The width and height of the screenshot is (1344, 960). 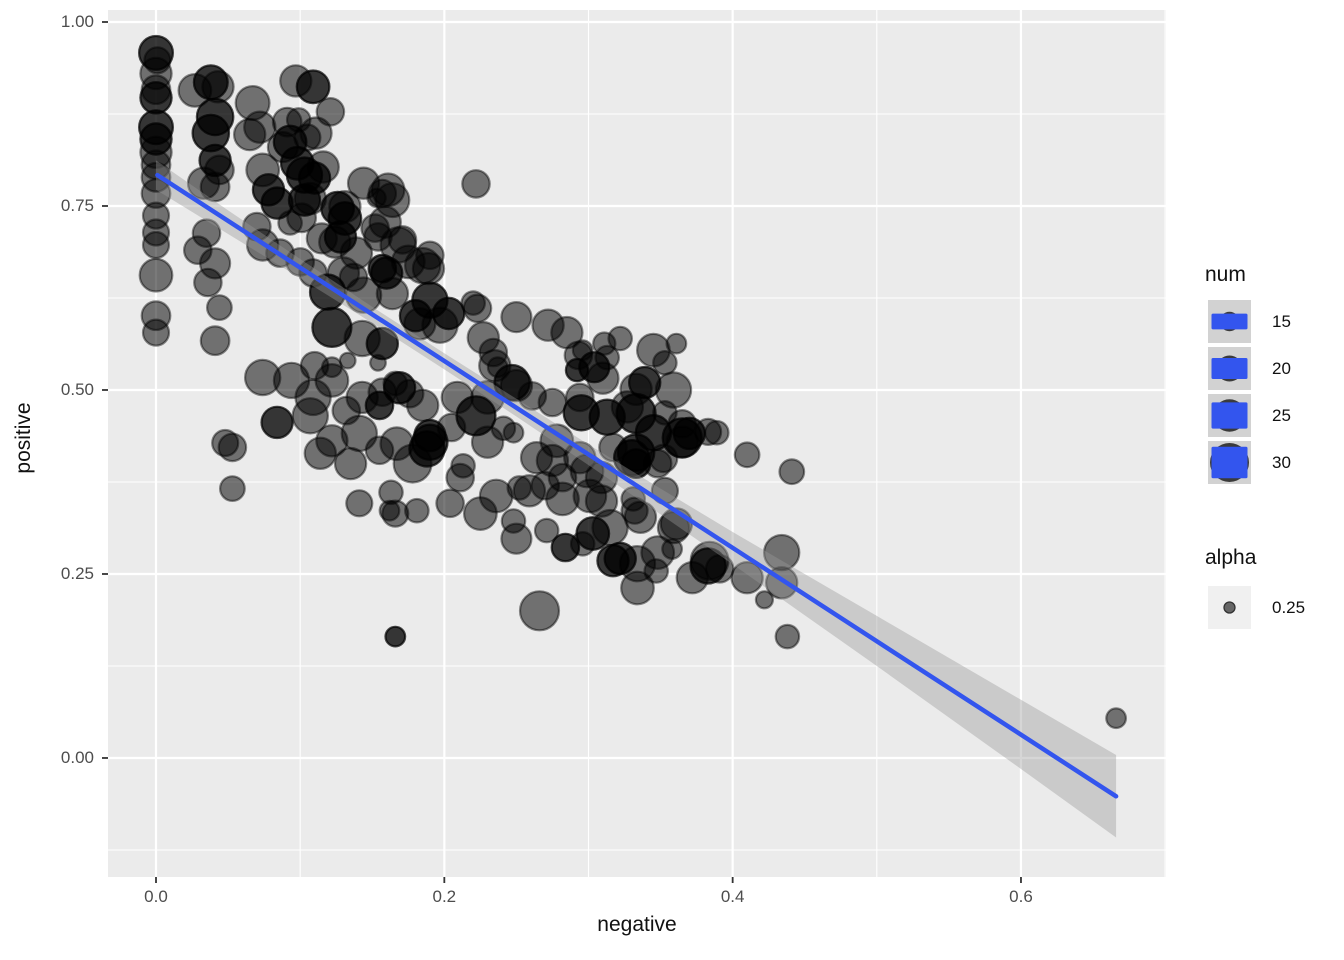 I want to click on legend-num-title: num, so click(x=1225, y=274).